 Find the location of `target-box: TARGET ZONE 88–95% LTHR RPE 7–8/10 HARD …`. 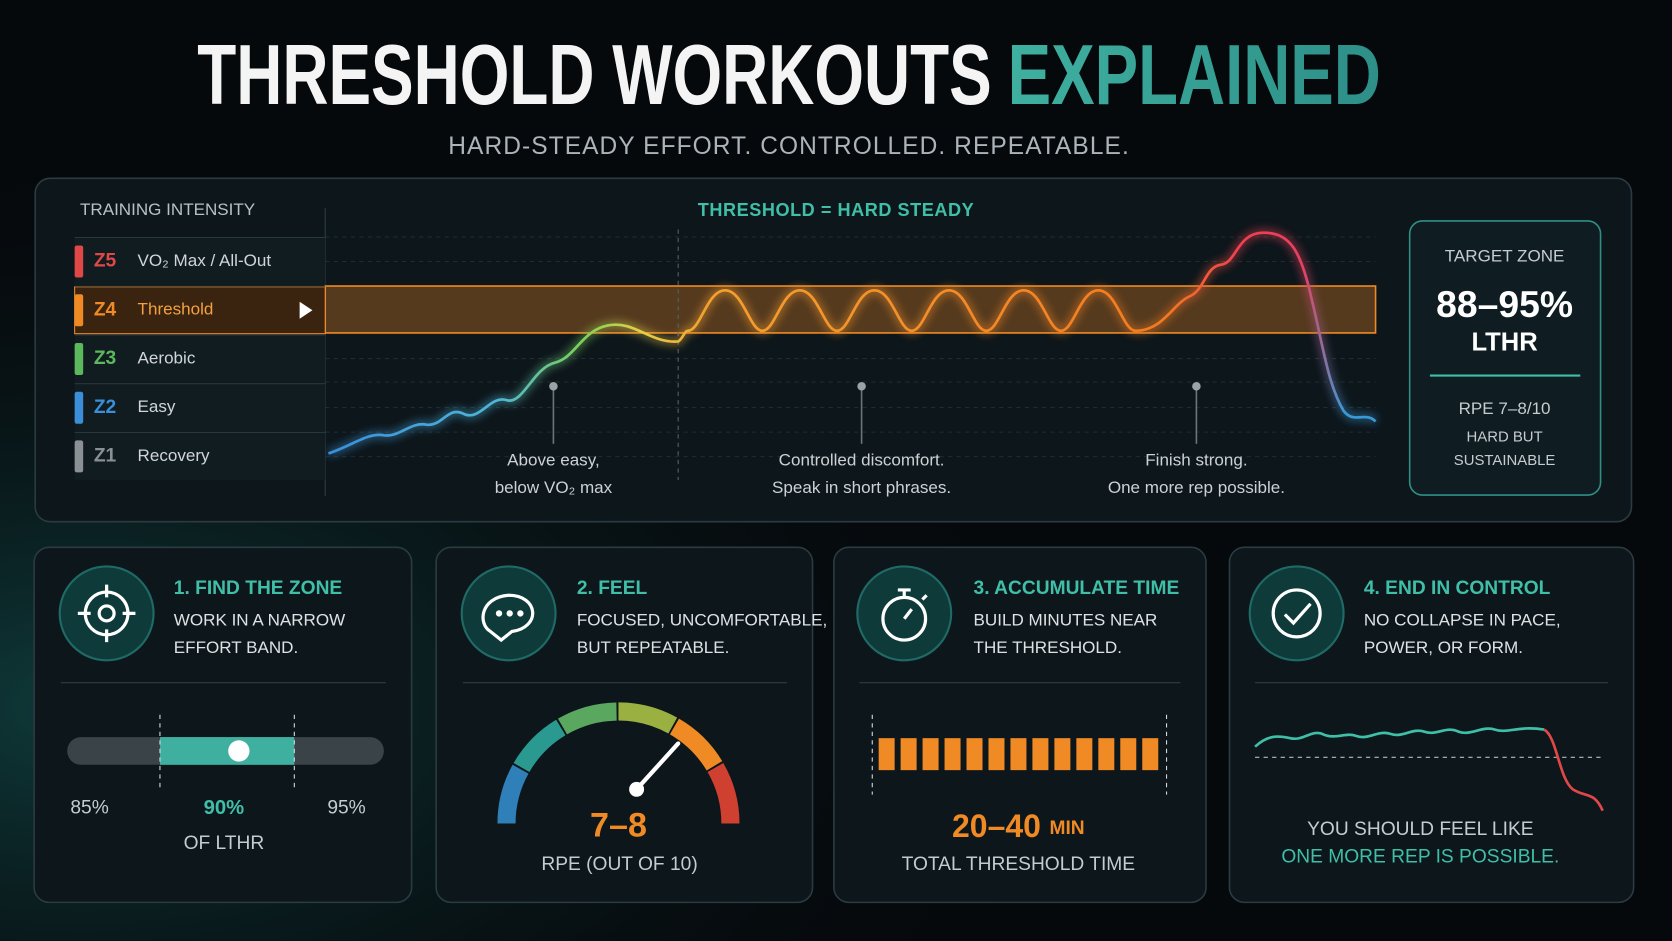

target-box: TARGET ZONE 88–95% LTHR RPE 7–8/10 HARD … is located at coordinates (1505, 358).